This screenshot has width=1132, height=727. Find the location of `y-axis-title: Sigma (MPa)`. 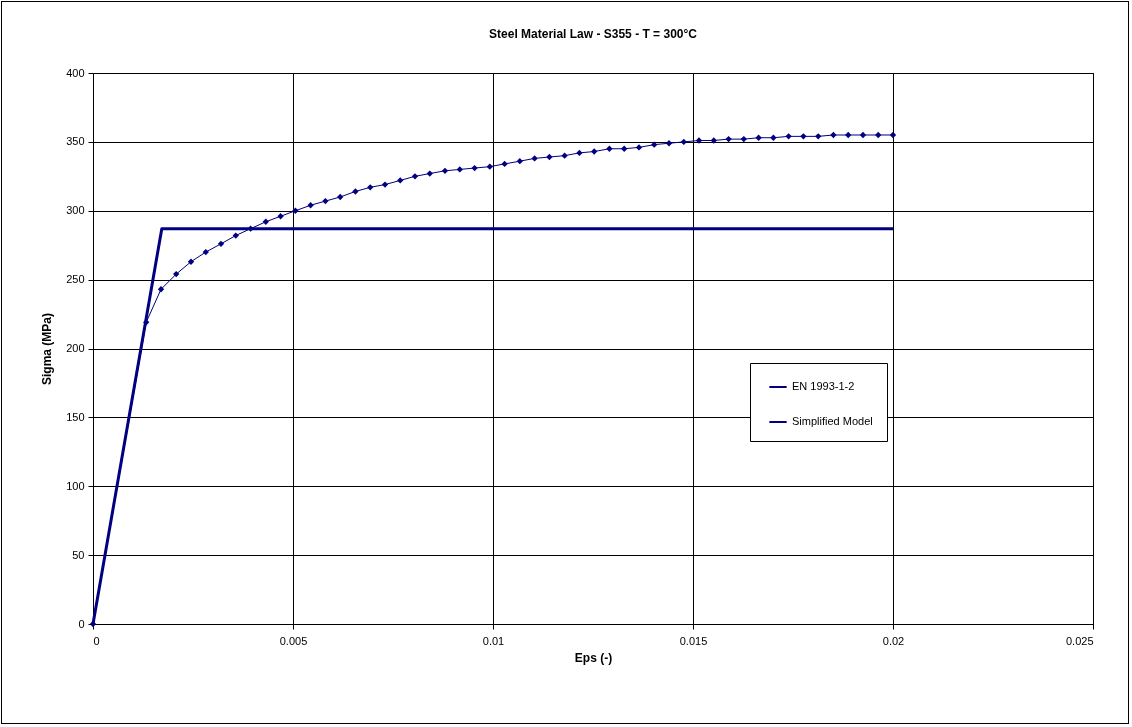

y-axis-title: Sigma (MPa) is located at coordinates (47, 349).